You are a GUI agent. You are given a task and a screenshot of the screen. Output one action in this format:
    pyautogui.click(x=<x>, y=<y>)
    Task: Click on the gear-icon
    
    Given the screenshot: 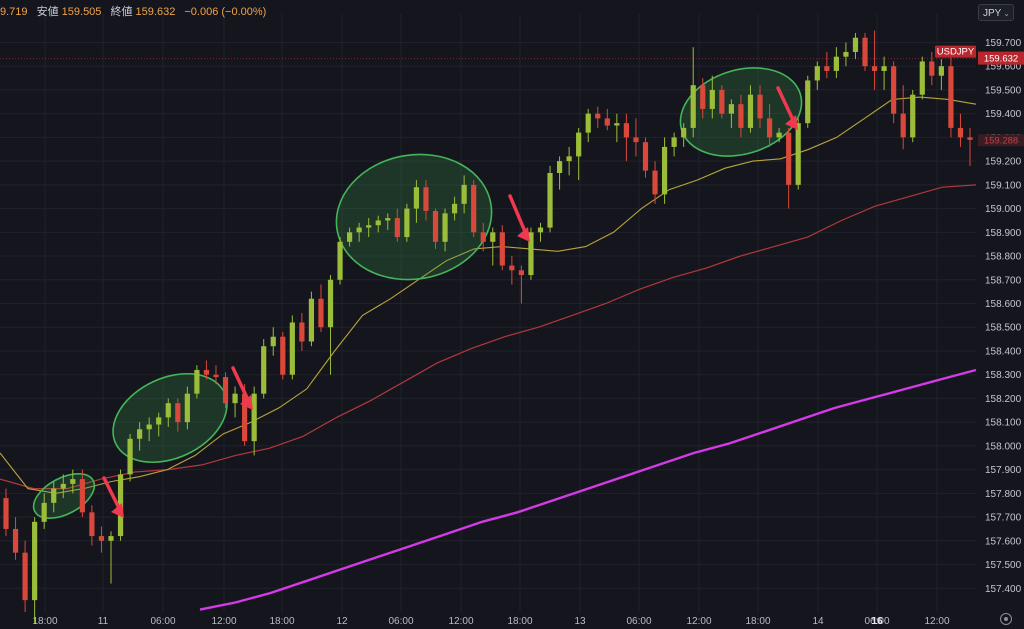 What is the action you would take?
    pyautogui.click(x=1006, y=619)
    